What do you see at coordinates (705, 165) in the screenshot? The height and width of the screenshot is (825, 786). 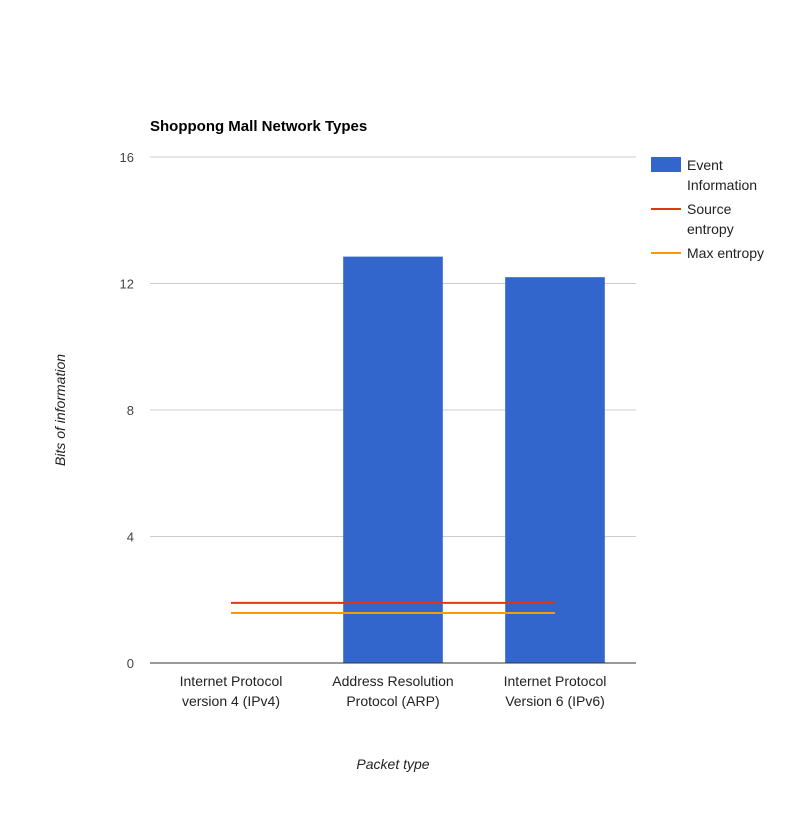 I see `legend-label: Event` at bounding box center [705, 165].